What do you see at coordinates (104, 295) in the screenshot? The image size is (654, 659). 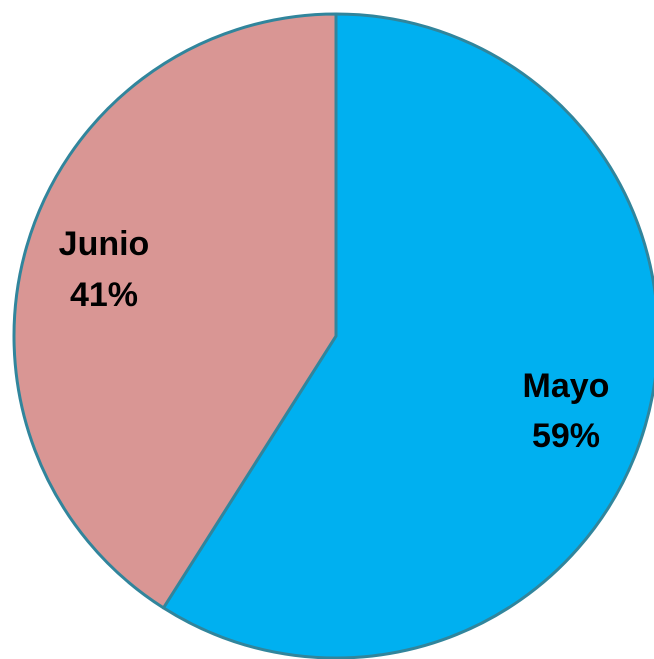 I see `slice-value-junio: 41%` at bounding box center [104, 295].